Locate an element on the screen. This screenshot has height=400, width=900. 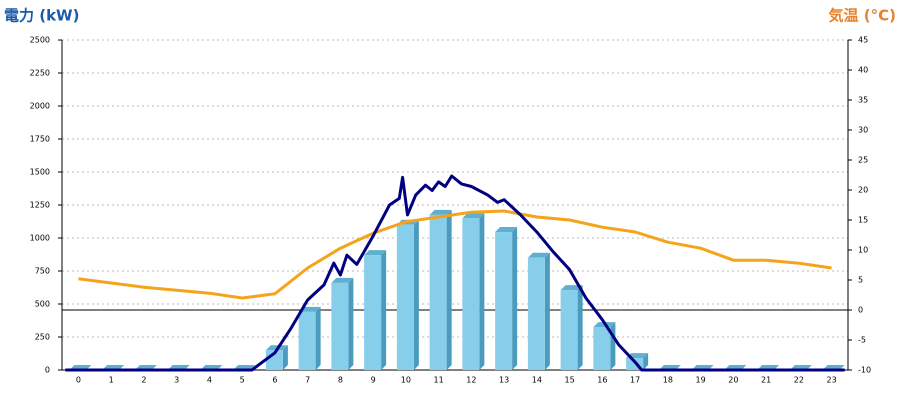
x-tick-label: 14 is located at coordinates (537, 380).